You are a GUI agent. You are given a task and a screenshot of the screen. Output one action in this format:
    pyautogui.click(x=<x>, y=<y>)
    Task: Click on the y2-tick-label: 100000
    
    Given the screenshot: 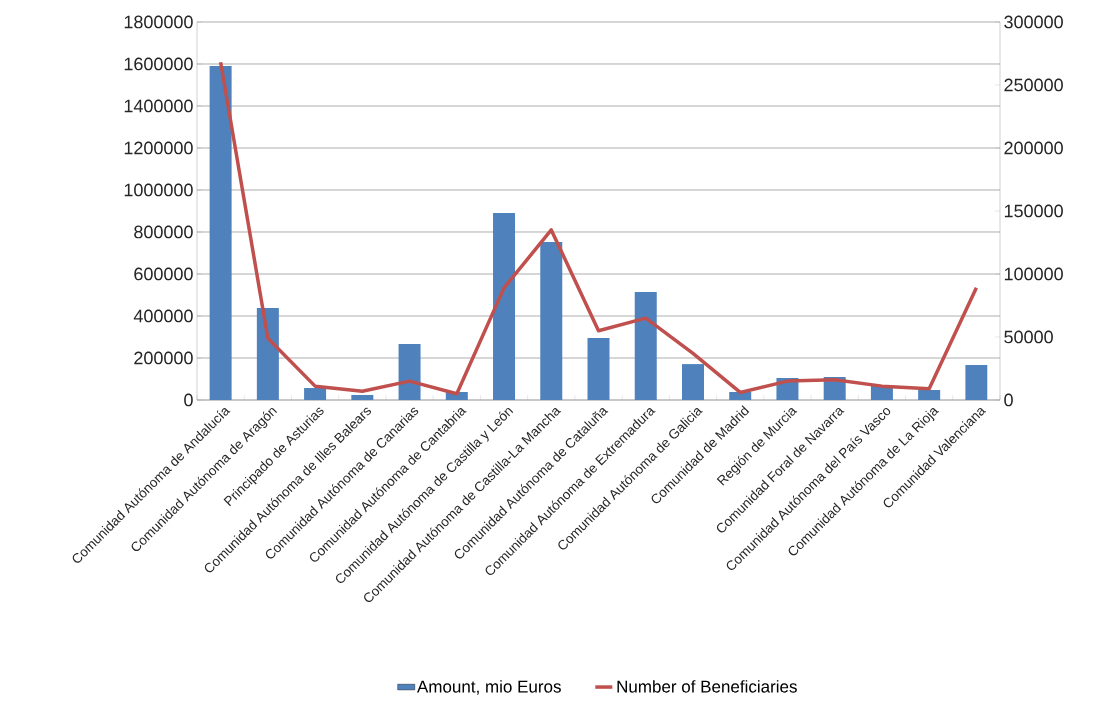 What is the action you would take?
    pyautogui.click(x=1033, y=274)
    